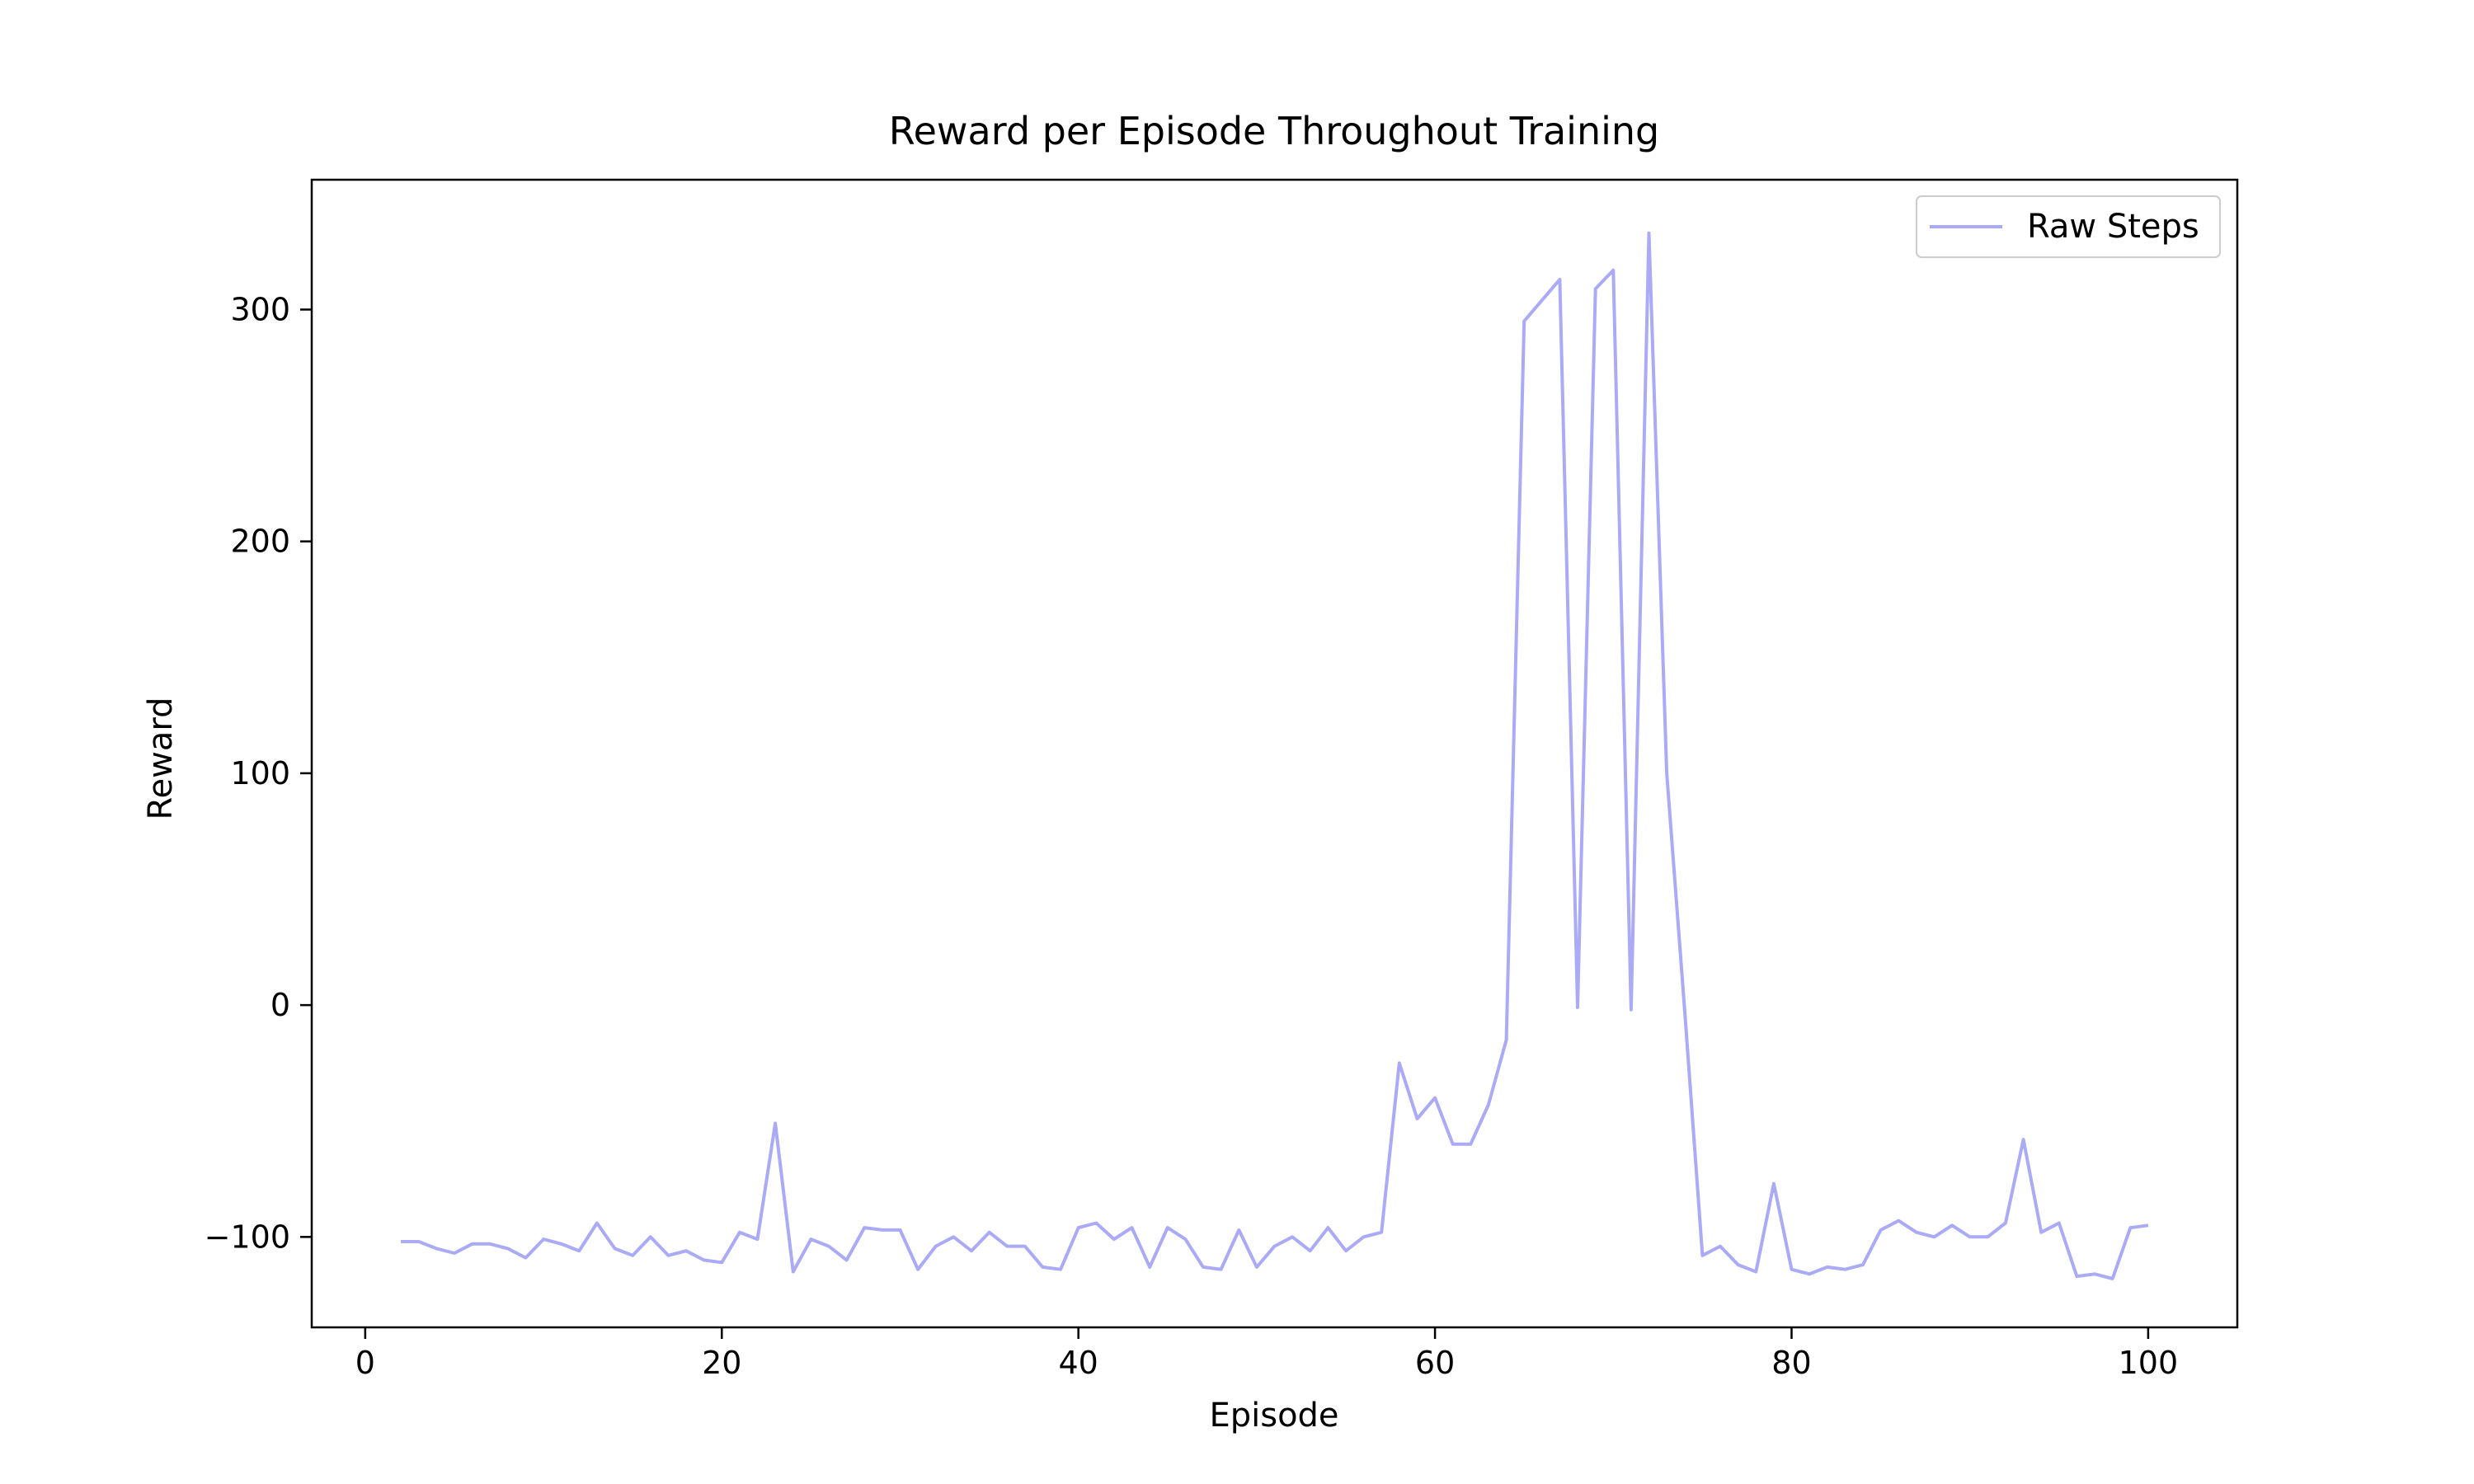 Image resolution: width=2474 pixels, height=1484 pixels. What do you see at coordinates (1435, 1363) in the screenshot?
I see `x-tick-label: 60` at bounding box center [1435, 1363].